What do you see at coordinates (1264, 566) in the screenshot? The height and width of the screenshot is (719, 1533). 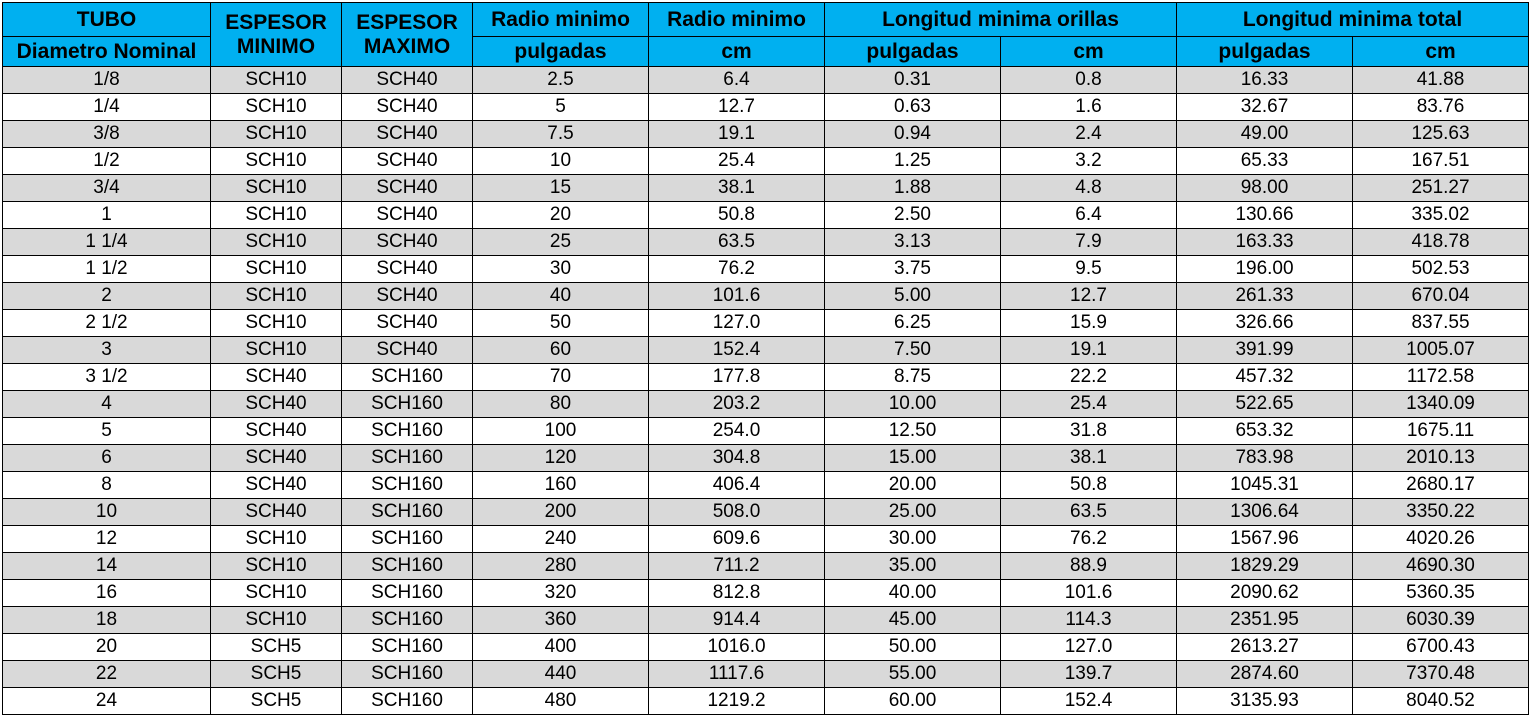 I see `table-cell: 1829.29` at bounding box center [1264, 566].